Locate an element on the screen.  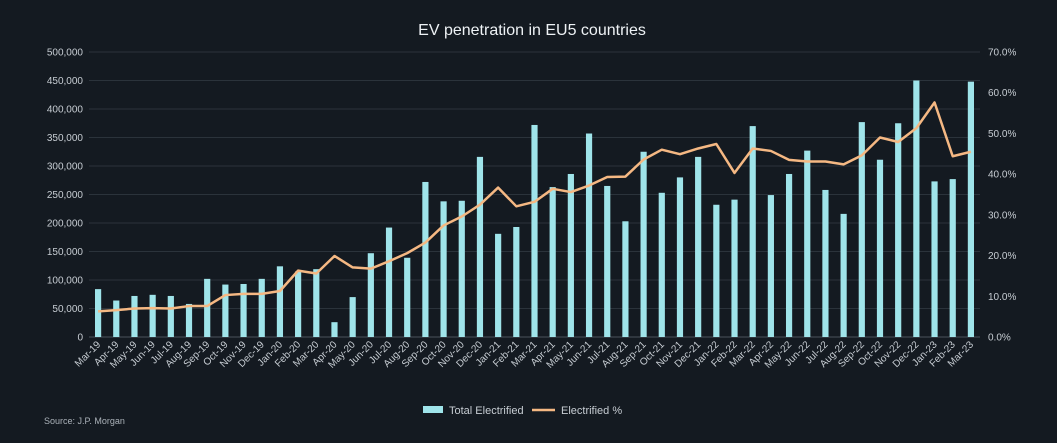
right-tick-label: 70.0% is located at coordinates (1002, 53).